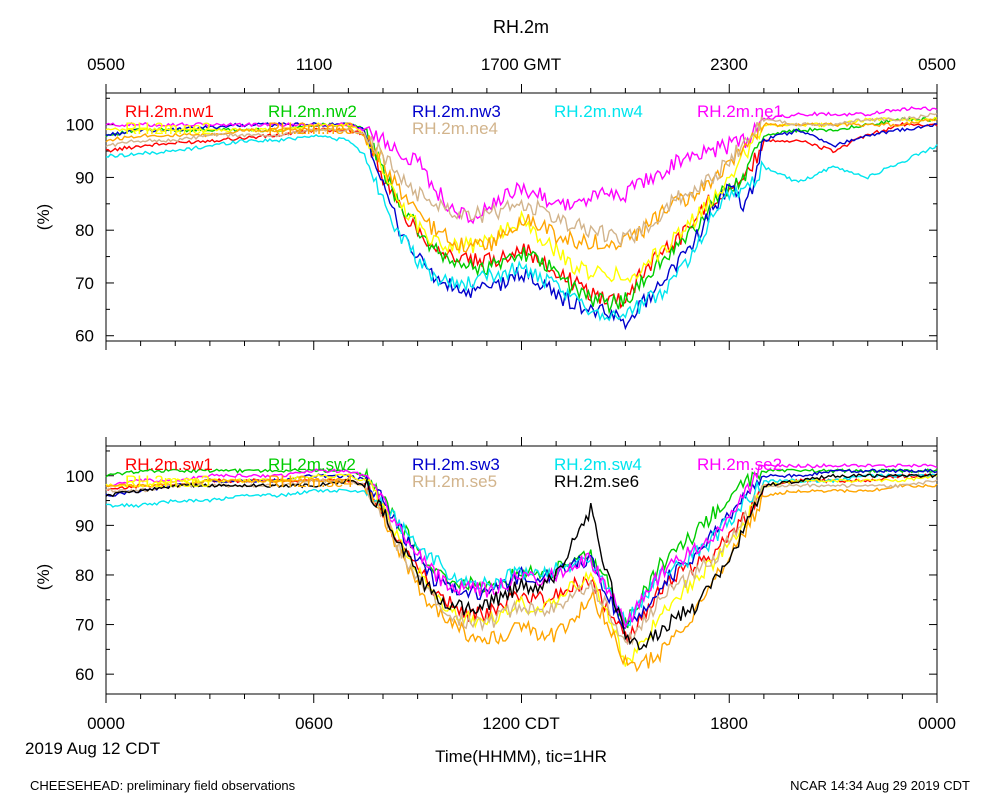 The image size is (1000, 800). What do you see at coordinates (598, 464) in the screenshot?
I see `legend-label-rh-2m-sw4: RH.2m.sw4` at bounding box center [598, 464].